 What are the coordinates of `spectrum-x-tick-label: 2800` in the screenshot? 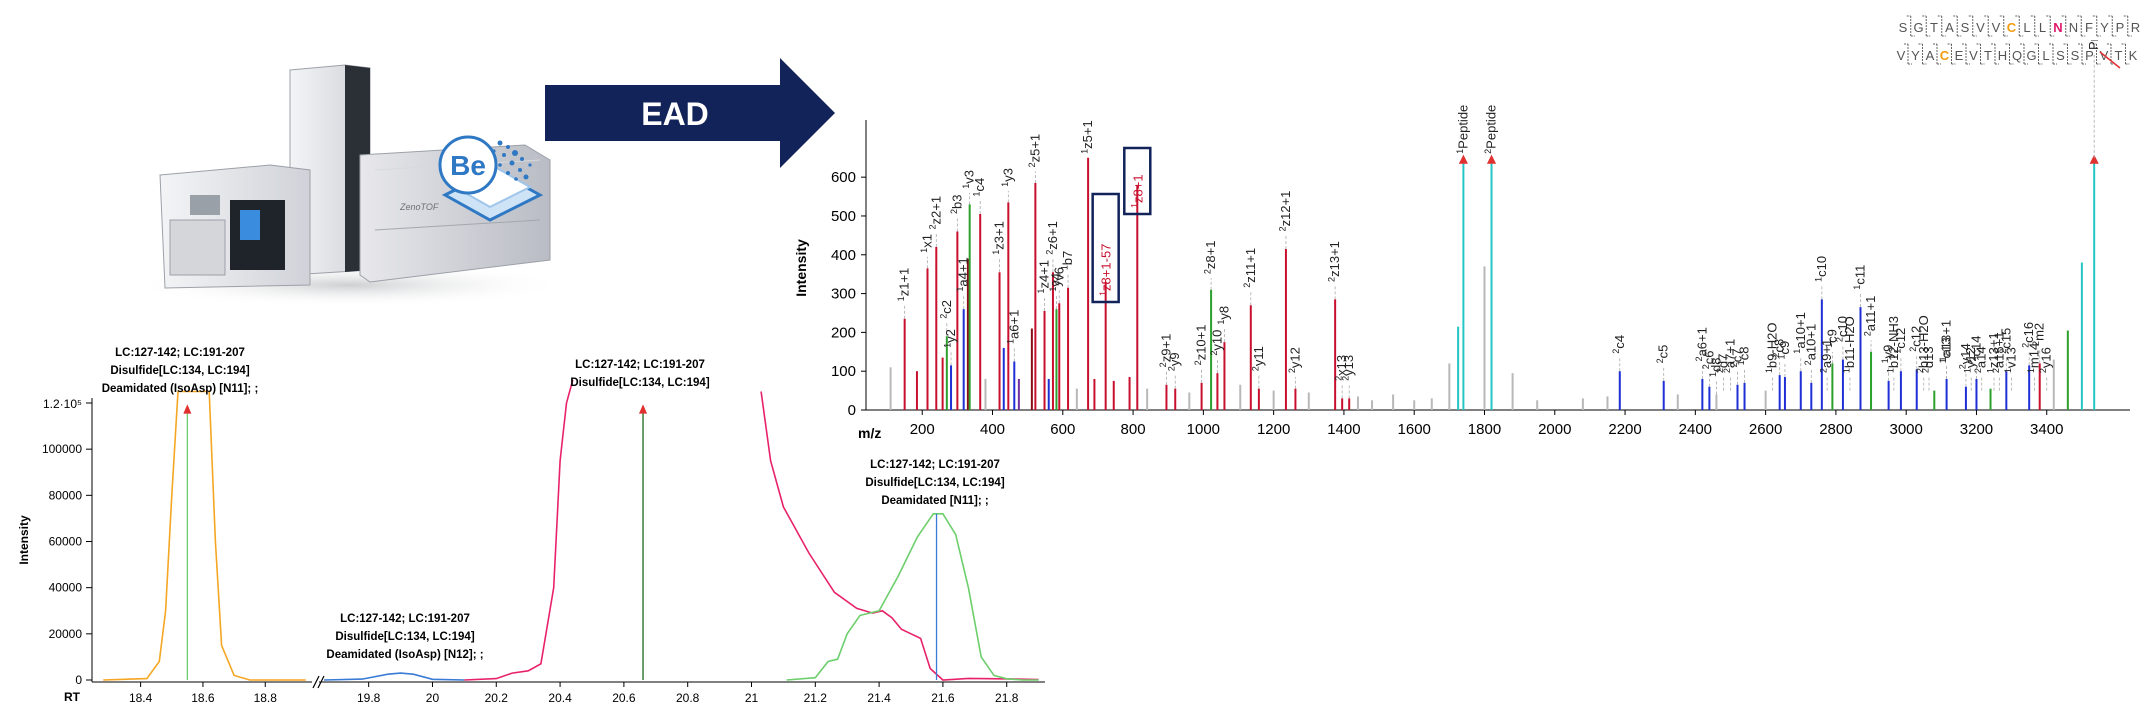 It's located at (1835, 429).